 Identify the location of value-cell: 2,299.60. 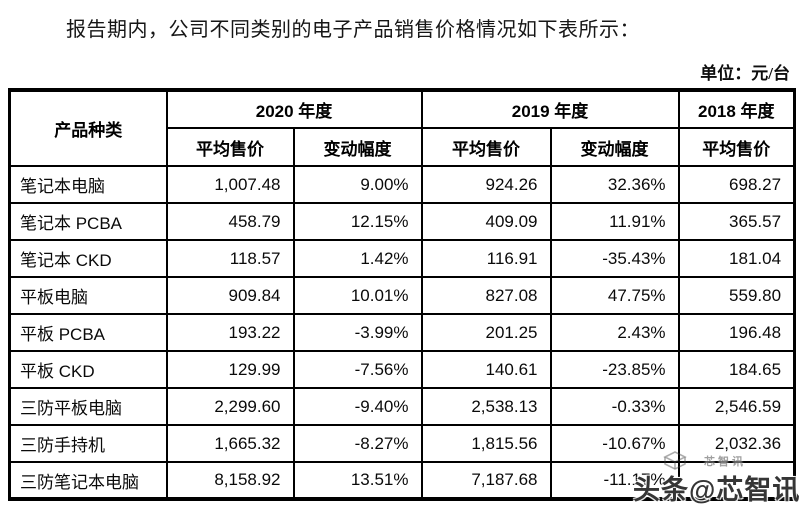
(230, 406).